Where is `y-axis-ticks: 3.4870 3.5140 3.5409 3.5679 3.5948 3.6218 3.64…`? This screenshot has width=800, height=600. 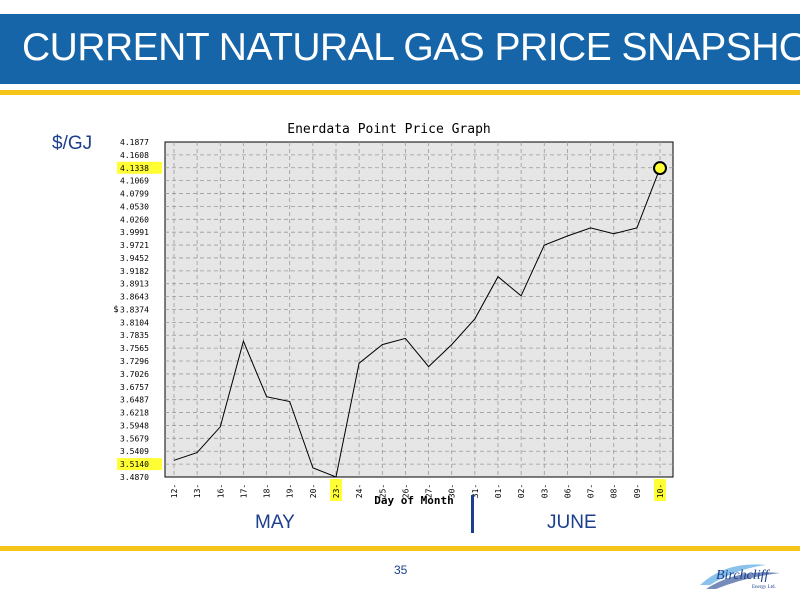 y-axis-ticks: 3.4870 3.5140 3.5409 3.5679 3.5948 3.6218 3.64… is located at coordinates (139, 310).